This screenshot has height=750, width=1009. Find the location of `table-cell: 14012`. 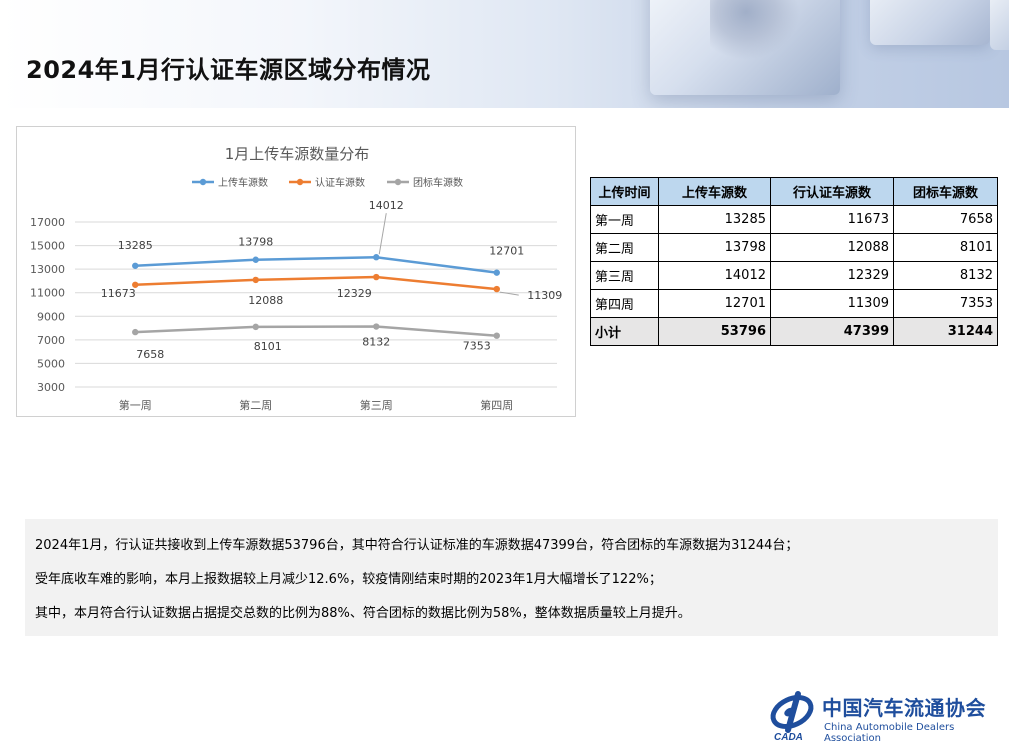

table-cell: 14012 is located at coordinates (714, 275).